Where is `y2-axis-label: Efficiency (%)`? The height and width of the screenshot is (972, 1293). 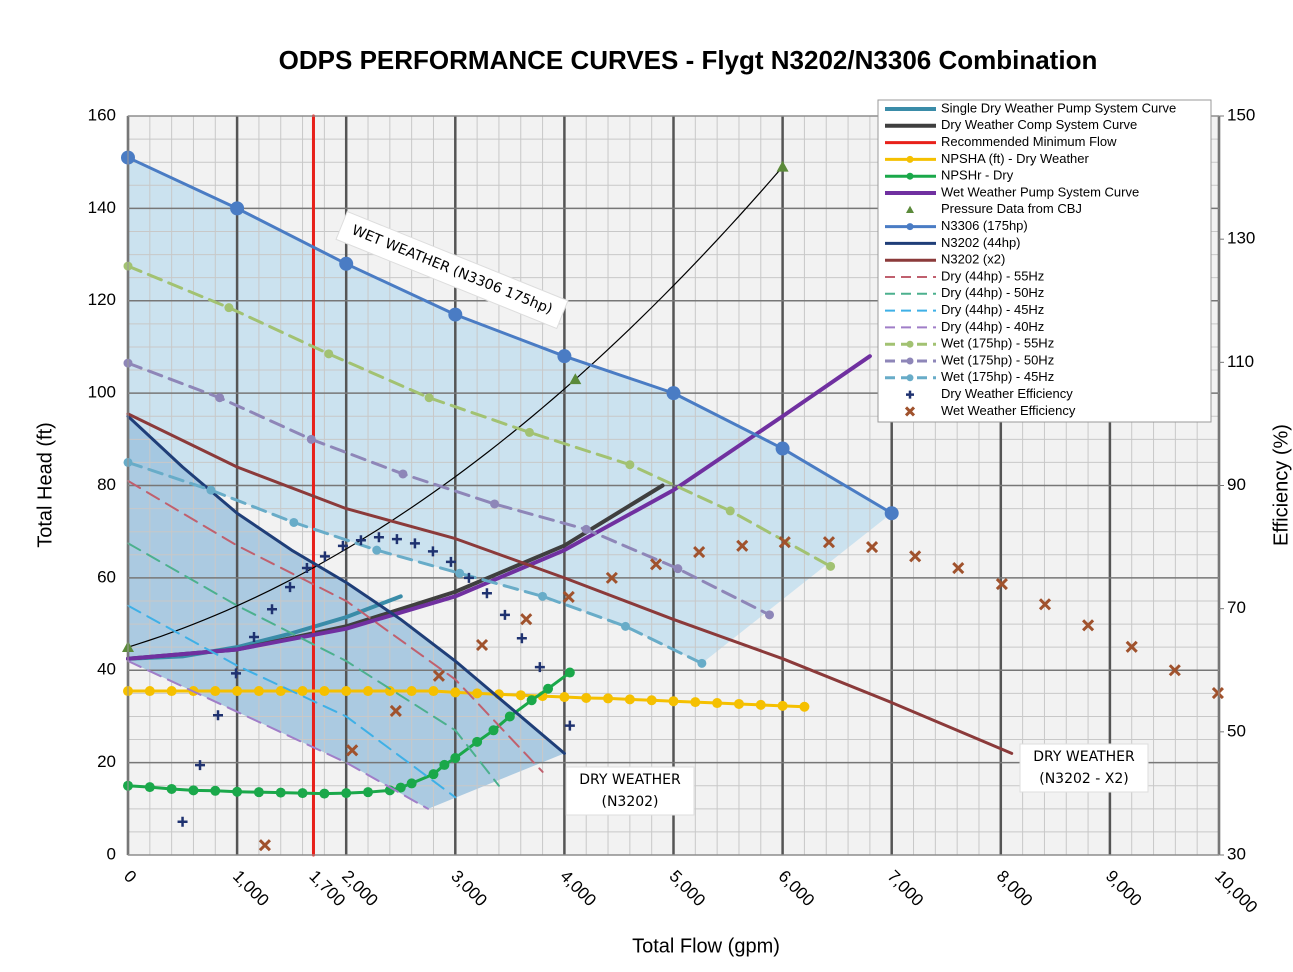 y2-axis-label: Efficiency (%) is located at coordinates (1281, 485).